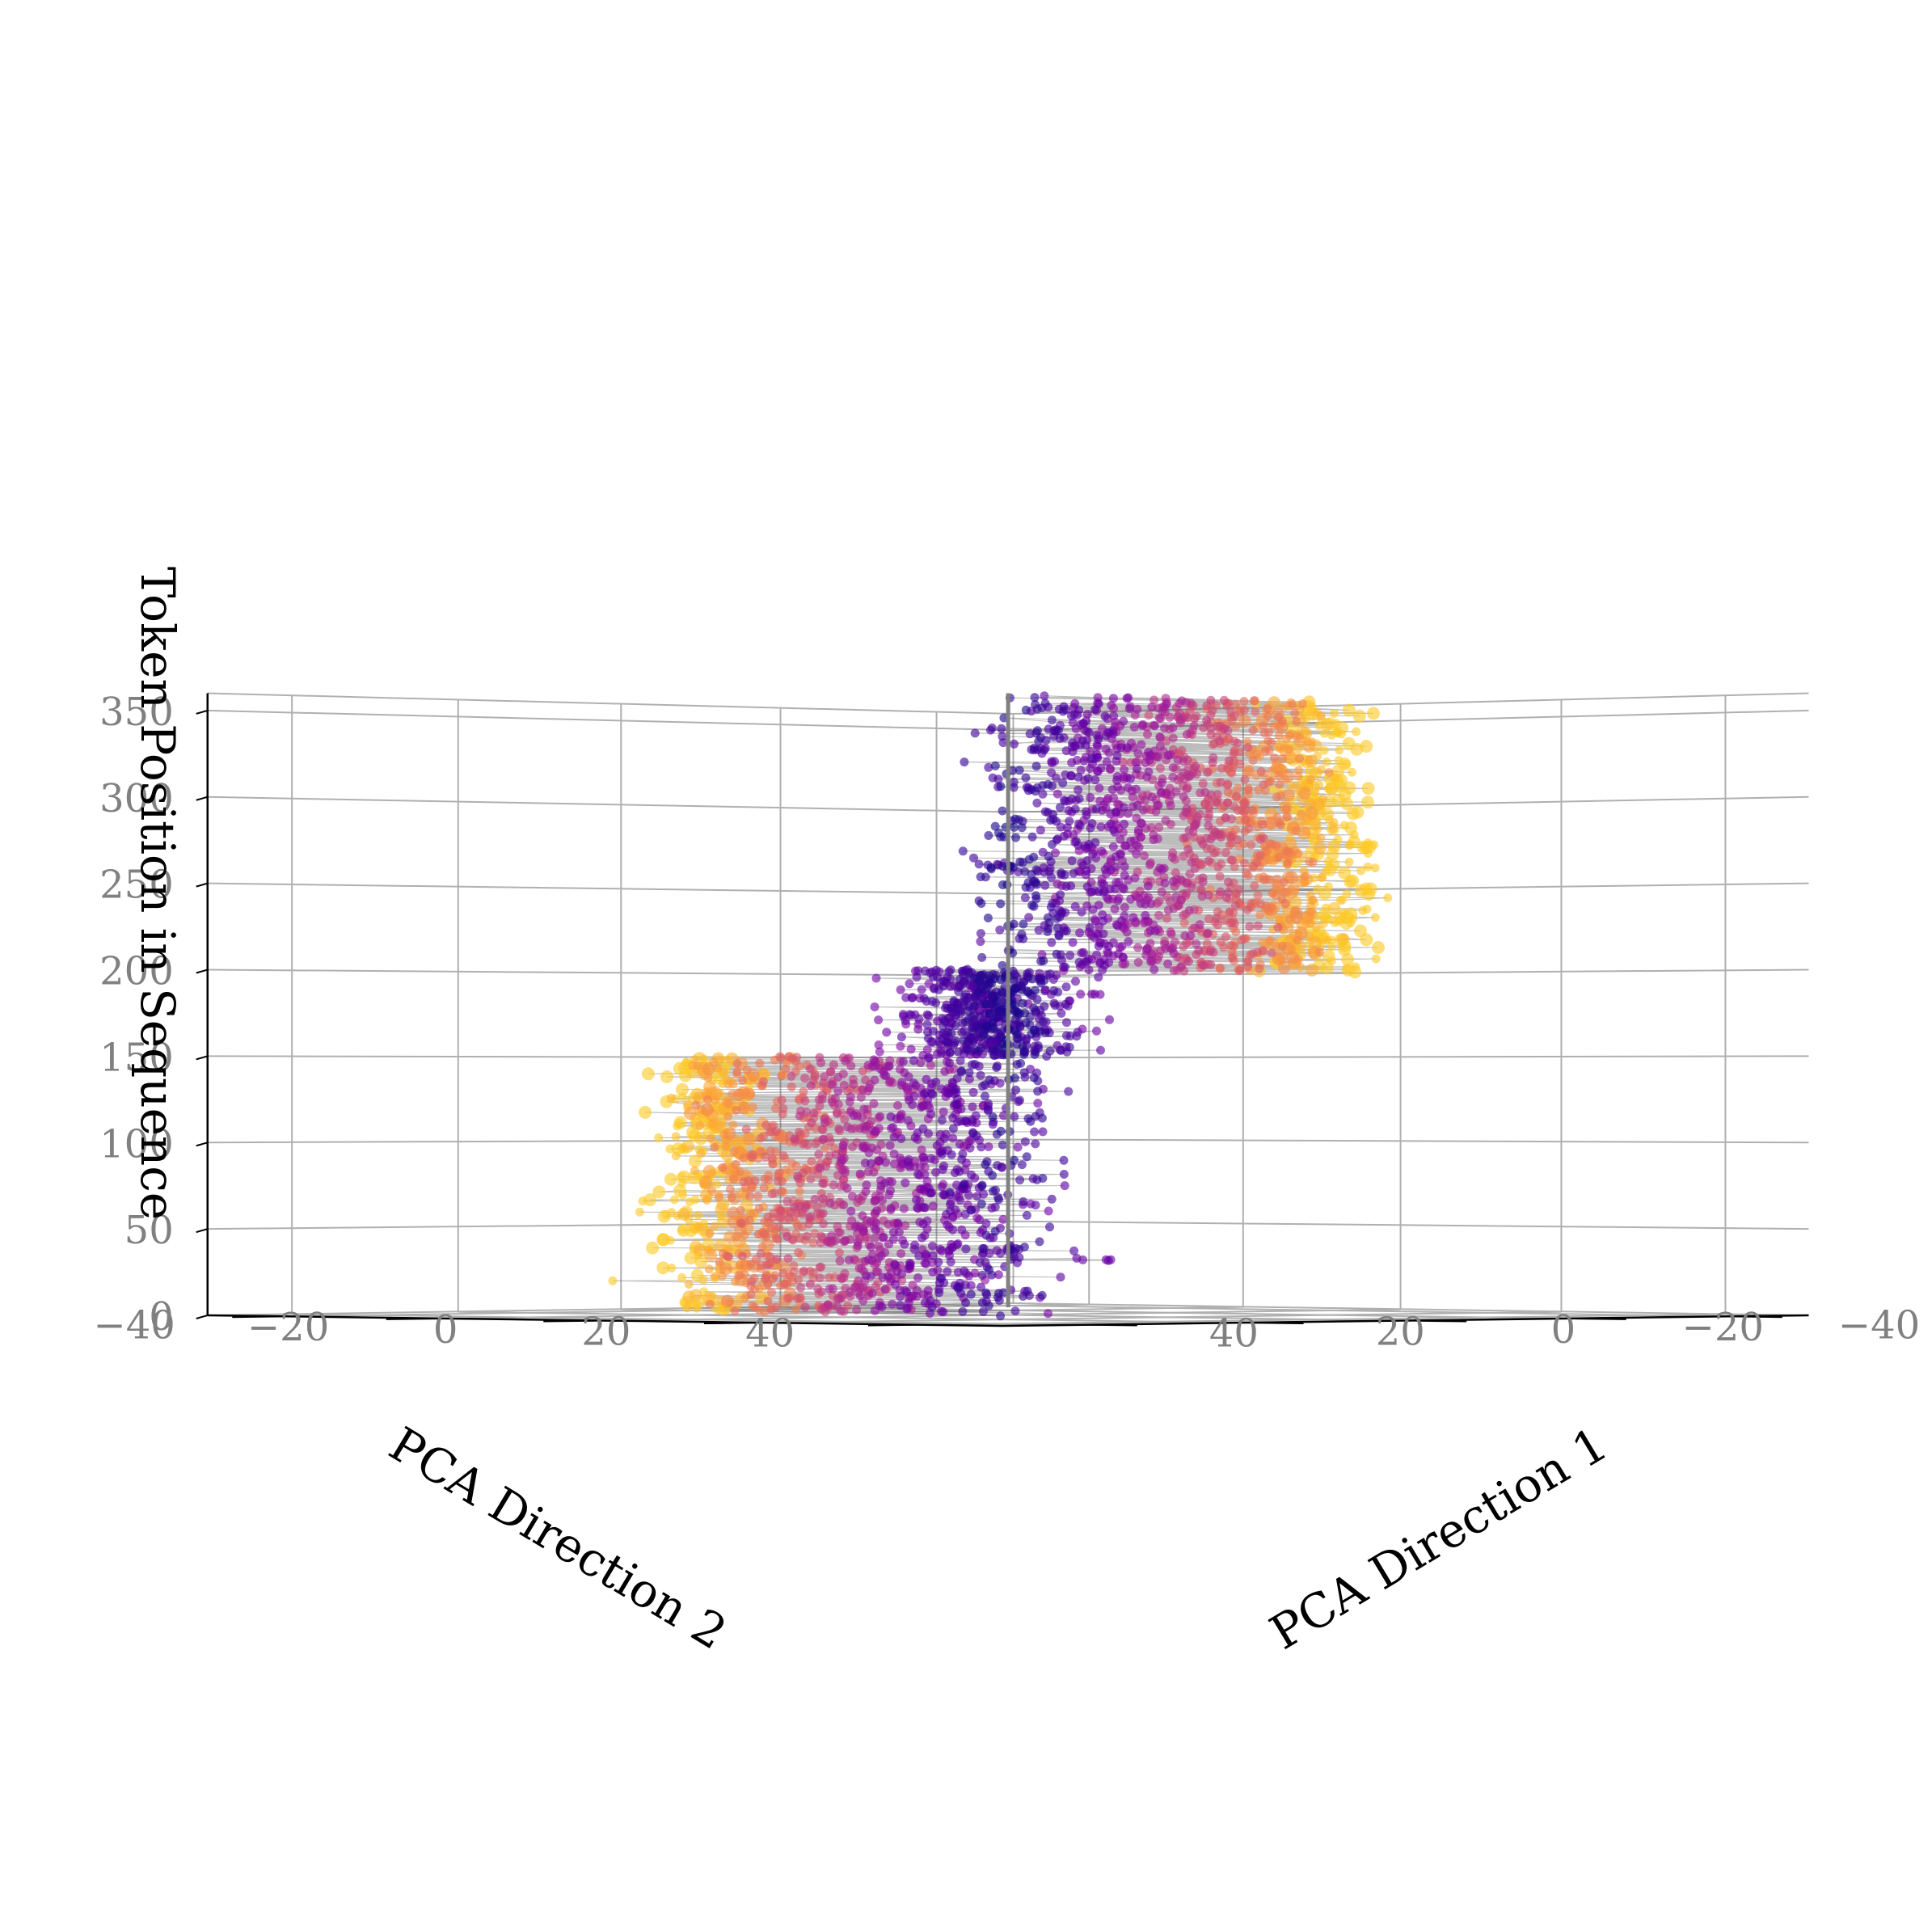 The image size is (1932, 1916). What do you see at coordinates (610, 1141) in the screenshot?
I see `wall-left-grid-horizontal` at bounding box center [610, 1141].